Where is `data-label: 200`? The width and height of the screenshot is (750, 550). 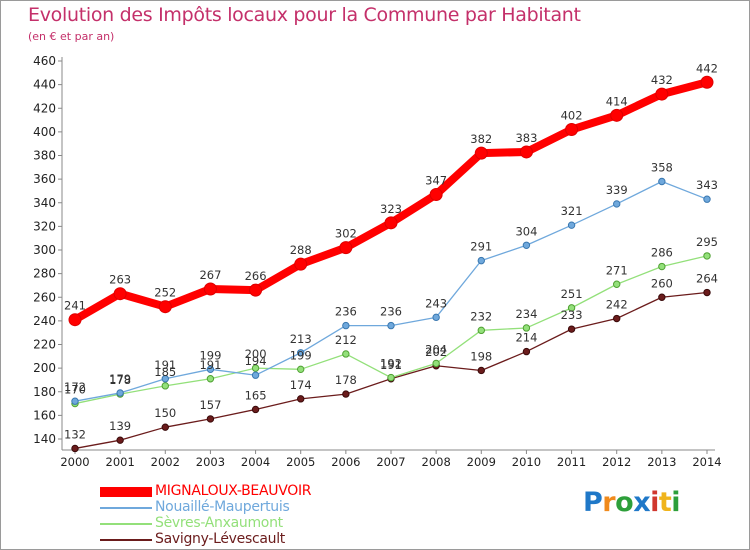 data-label: 200 is located at coordinates (256, 354).